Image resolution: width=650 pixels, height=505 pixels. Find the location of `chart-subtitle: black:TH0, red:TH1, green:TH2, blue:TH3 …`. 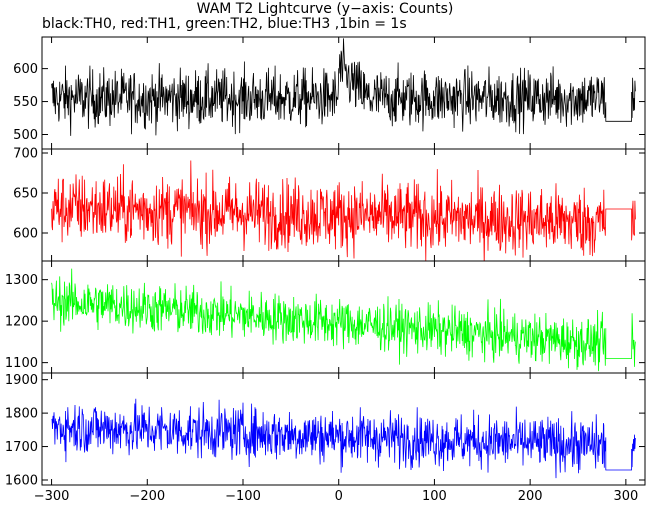

chart-subtitle: black:TH0, red:TH1, green:TH2, blue:TH3 … is located at coordinates (224, 24).